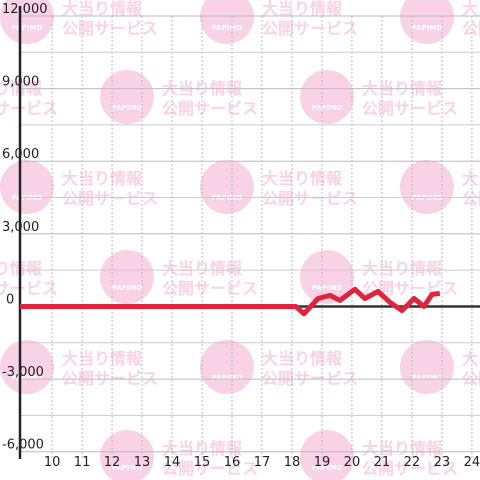 Image resolution: width=480 pixels, height=480 pixels. I want to click on line, so click(230, 301).